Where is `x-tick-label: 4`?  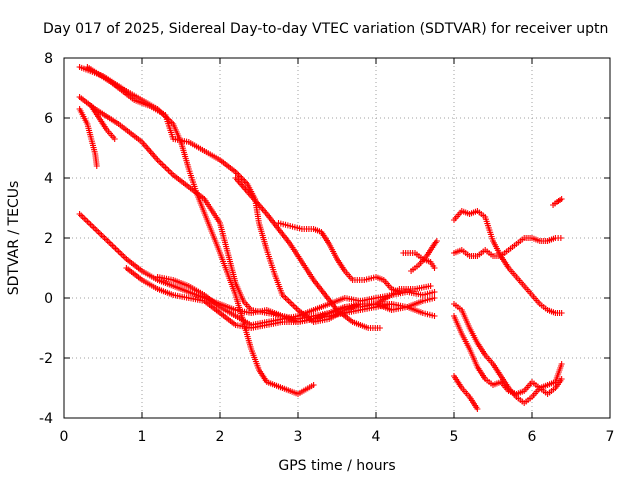
x-tick-label: 4 is located at coordinates (376, 437).